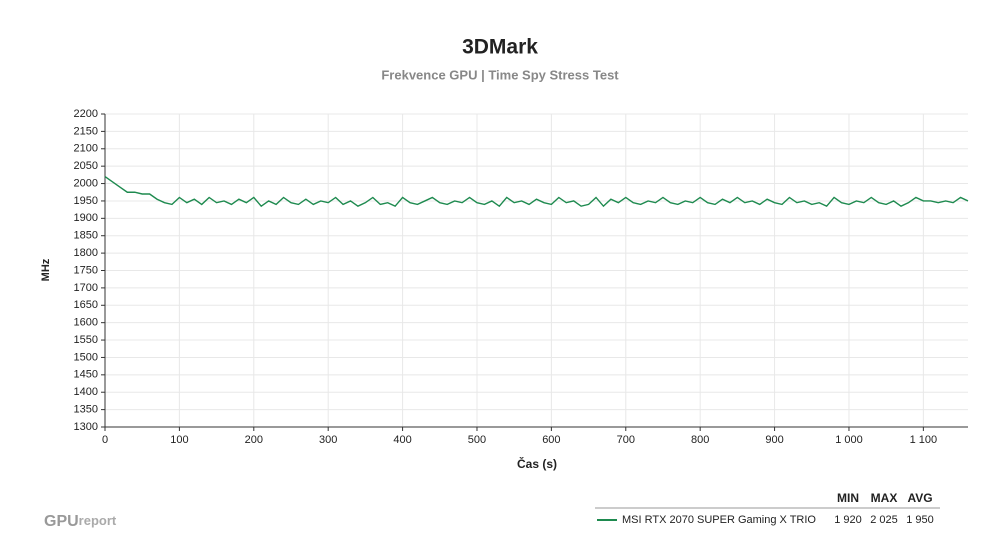  Describe the element at coordinates (86, 166) in the screenshot. I see `y-tick-label: 2050` at that location.